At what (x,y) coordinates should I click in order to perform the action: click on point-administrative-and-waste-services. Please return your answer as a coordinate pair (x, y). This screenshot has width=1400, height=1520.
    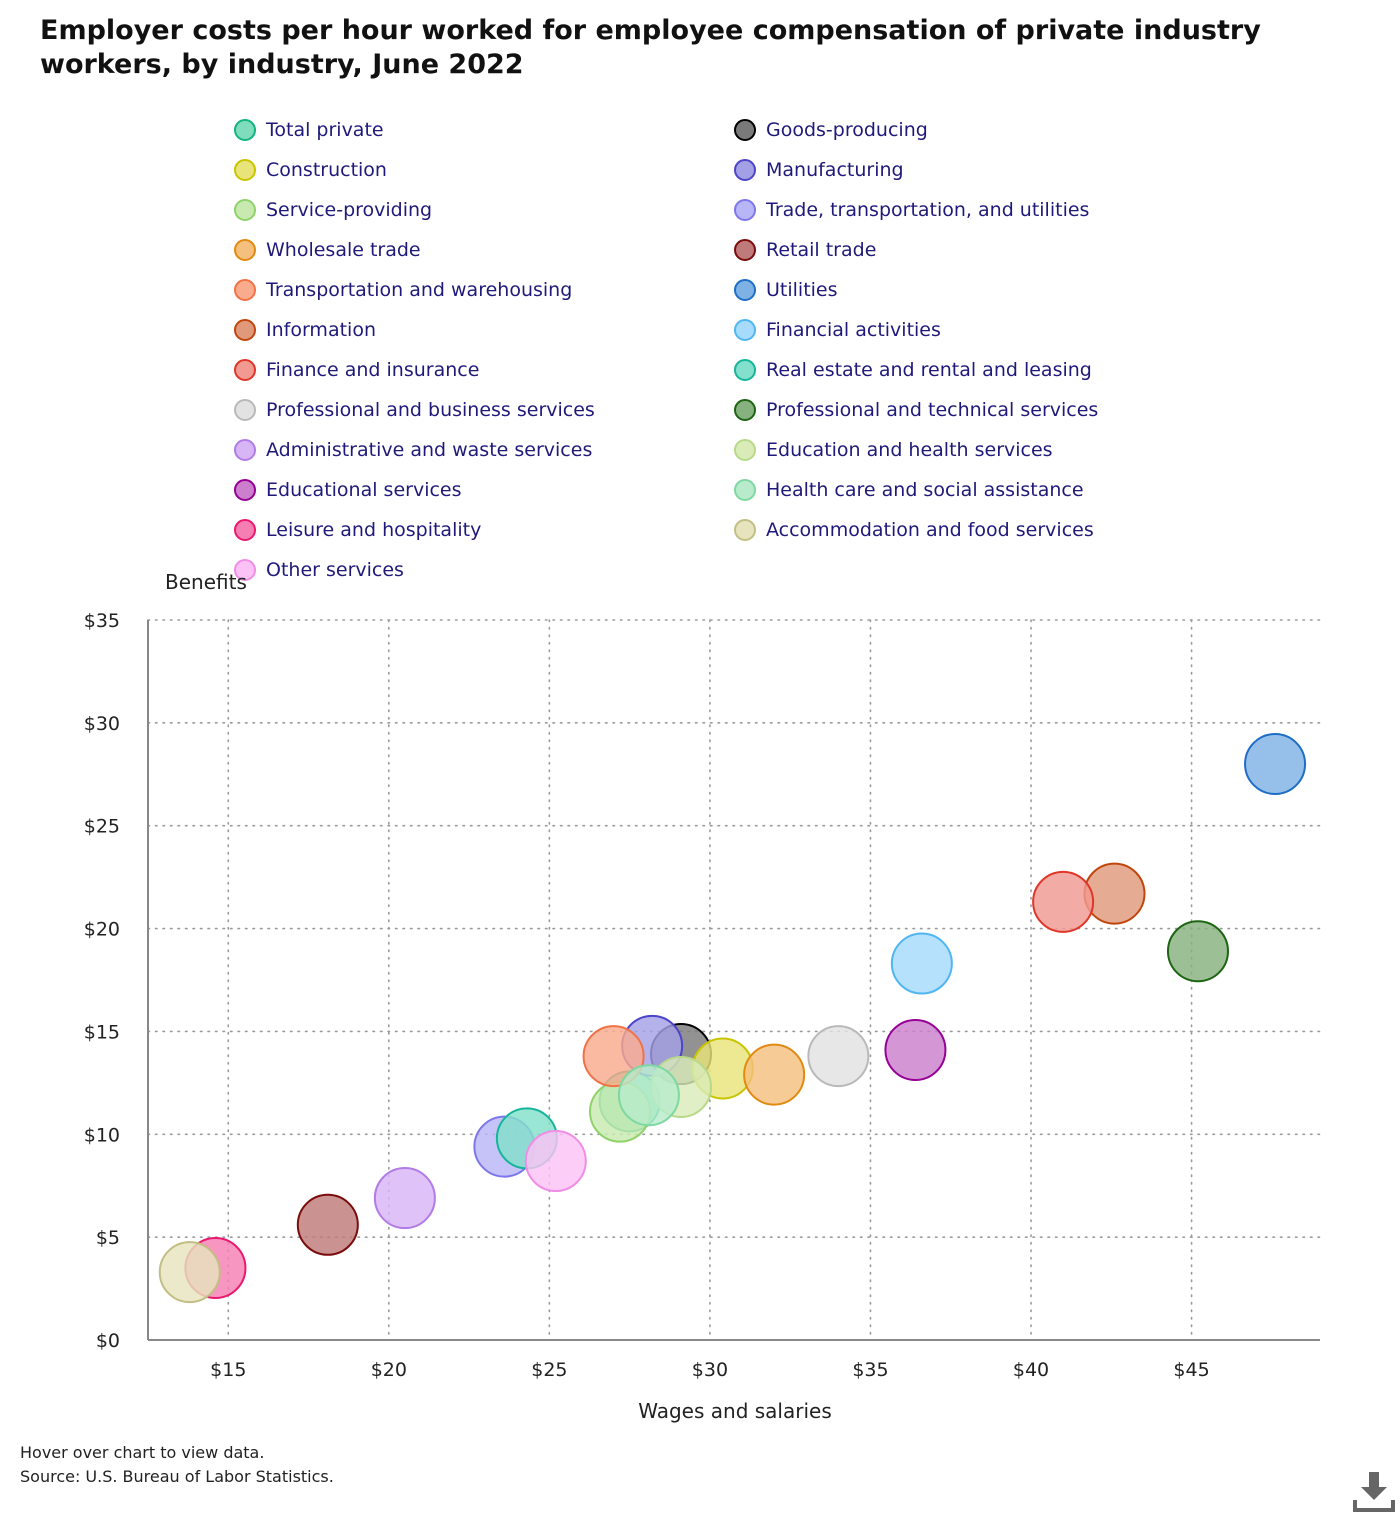
    Looking at the image, I should click on (404, 1198).